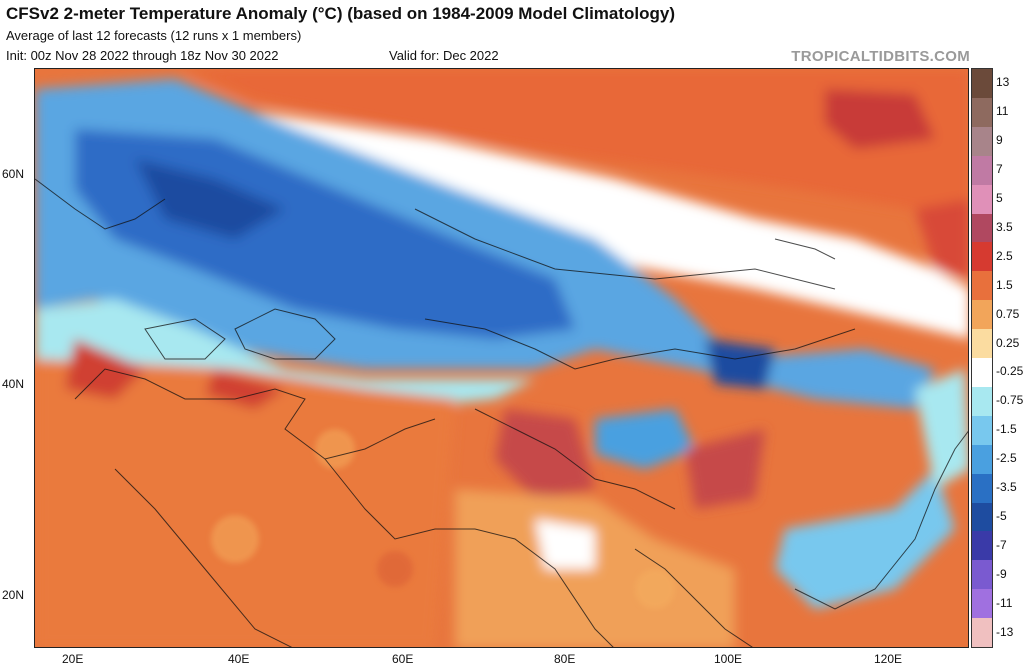 The image size is (1024, 668). I want to click on colorbar-label: -7, so click(1001, 544).